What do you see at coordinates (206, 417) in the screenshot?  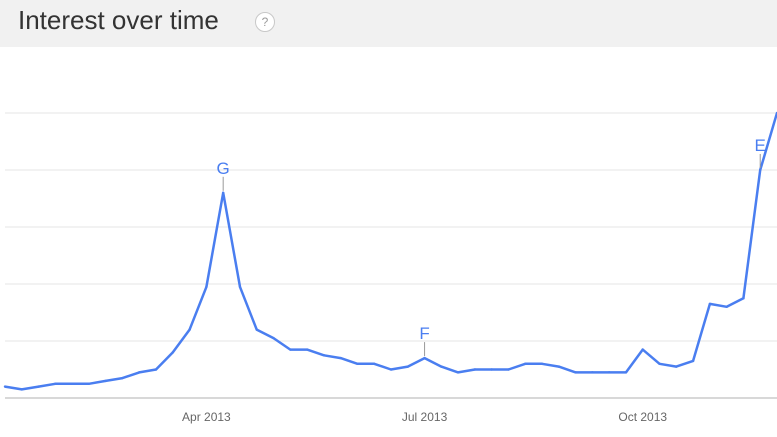 I see `x-tick-label: Apr 2013` at bounding box center [206, 417].